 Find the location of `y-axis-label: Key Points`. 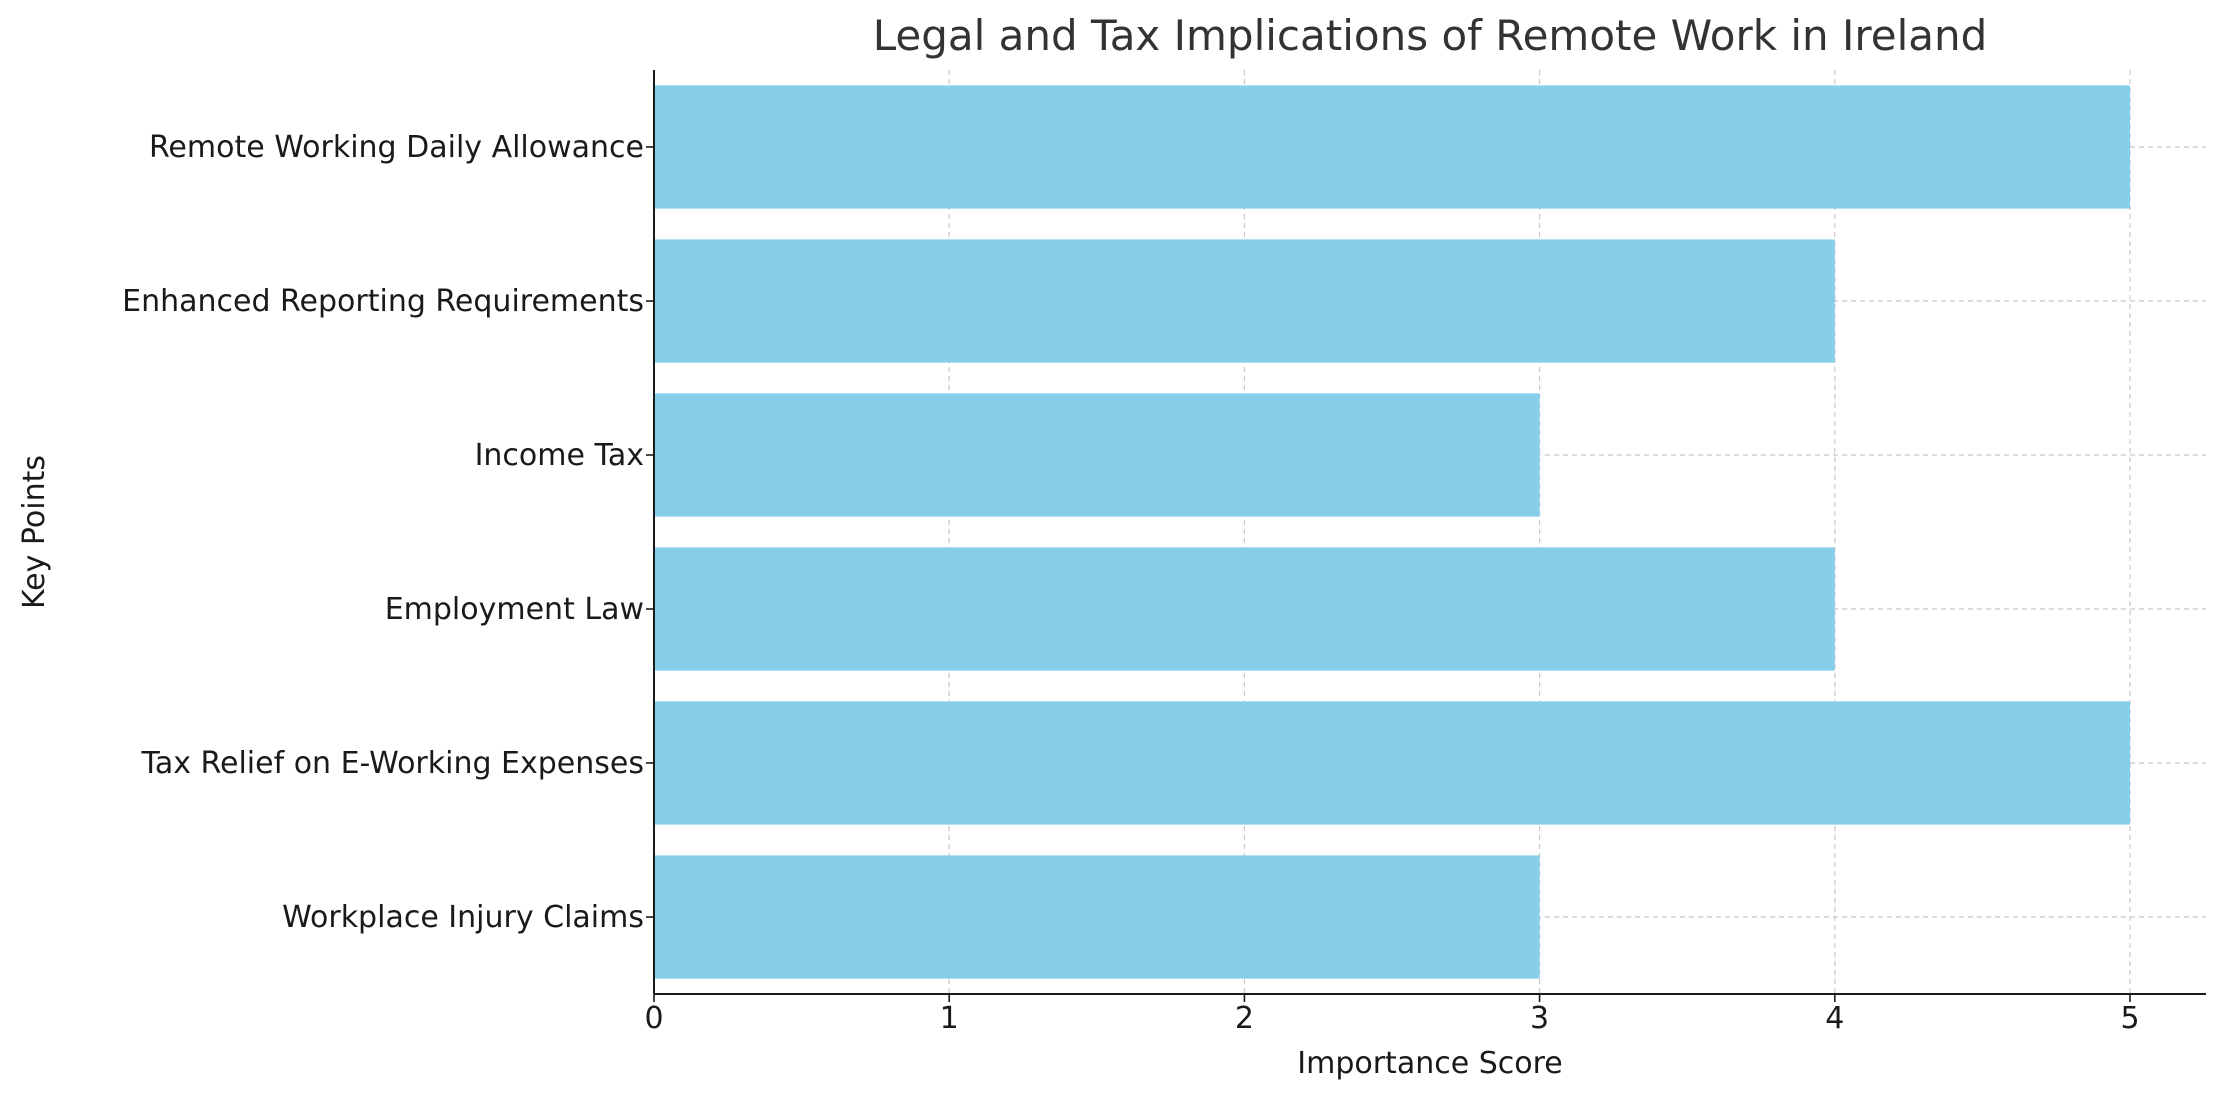

y-axis-label: Key Points is located at coordinates (34, 532).